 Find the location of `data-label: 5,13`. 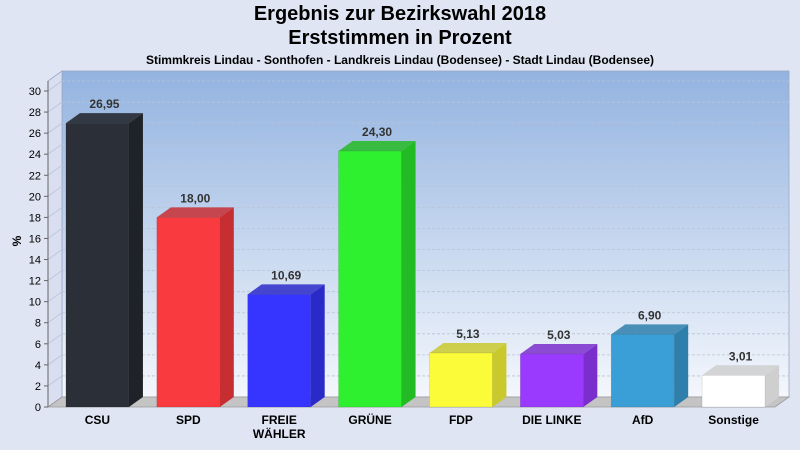

data-label: 5,13 is located at coordinates (468, 334).